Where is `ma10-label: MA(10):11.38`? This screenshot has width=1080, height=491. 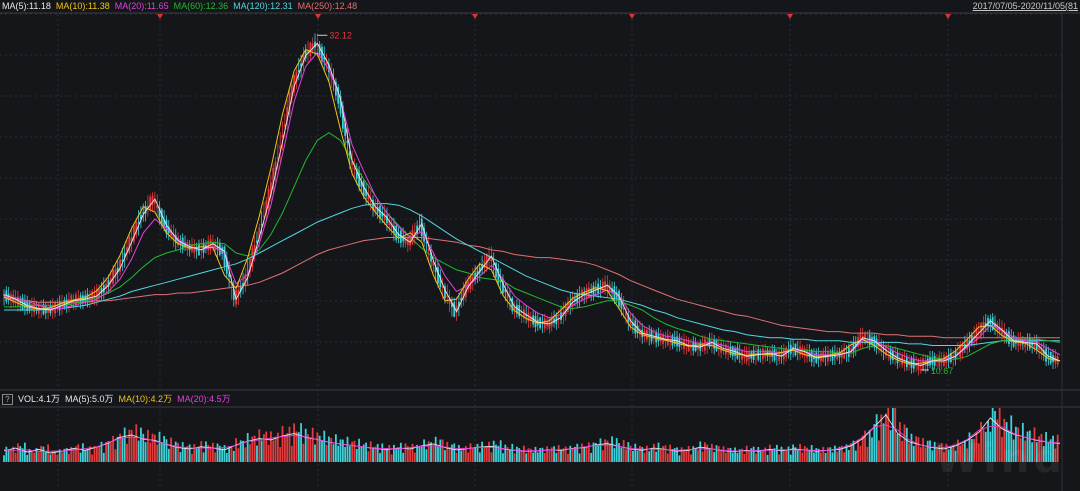 ma10-label: MA(10):11.38 is located at coordinates (82, 6).